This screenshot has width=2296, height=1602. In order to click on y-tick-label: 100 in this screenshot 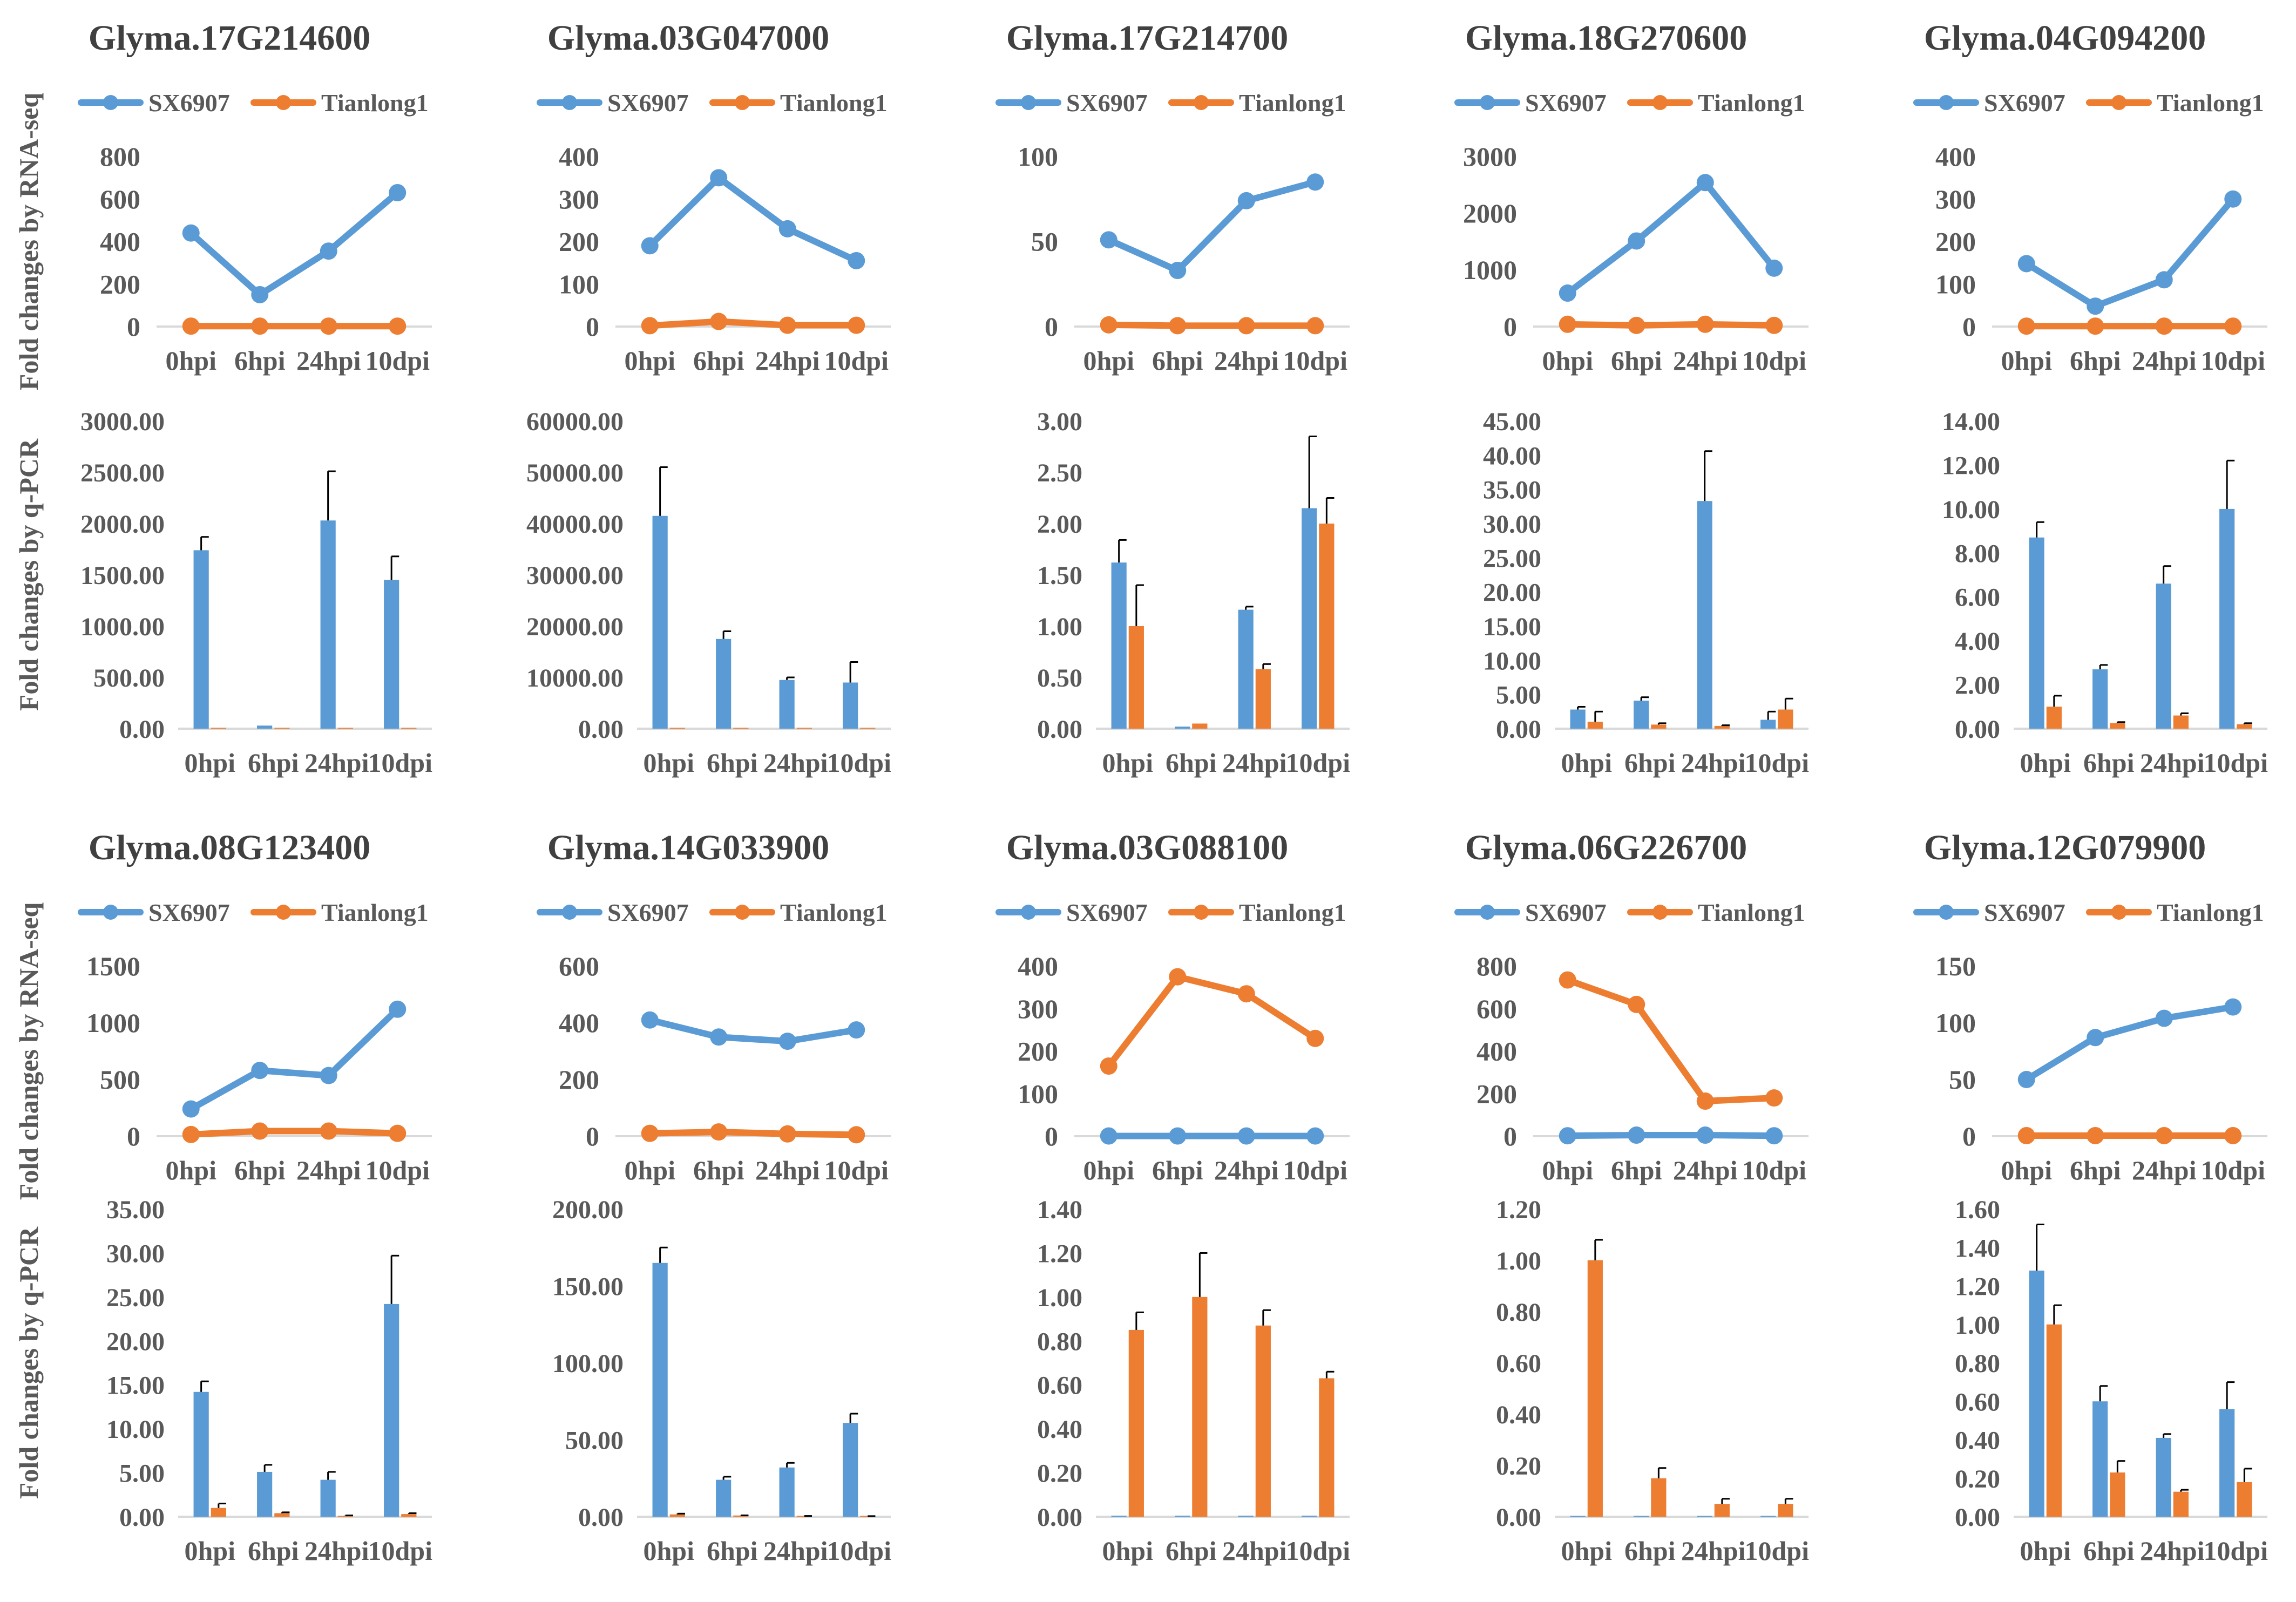, I will do `click(1955, 284)`.